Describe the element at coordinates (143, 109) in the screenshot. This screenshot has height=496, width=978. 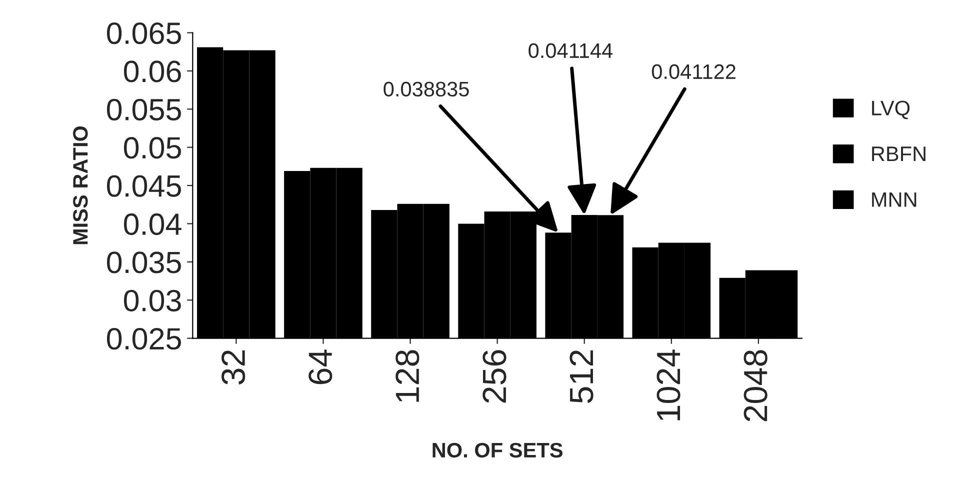
I see `y-tick-label: 0.055` at that location.